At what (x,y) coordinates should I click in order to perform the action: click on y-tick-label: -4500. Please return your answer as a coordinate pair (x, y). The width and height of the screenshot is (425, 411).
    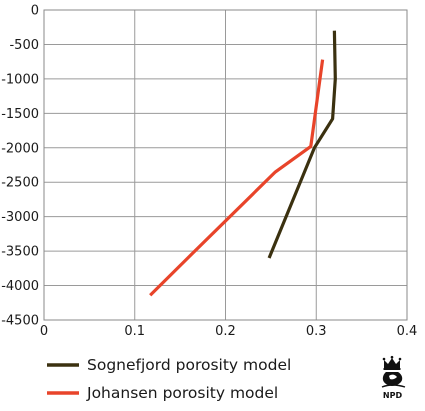
    Looking at the image, I should click on (20, 321).